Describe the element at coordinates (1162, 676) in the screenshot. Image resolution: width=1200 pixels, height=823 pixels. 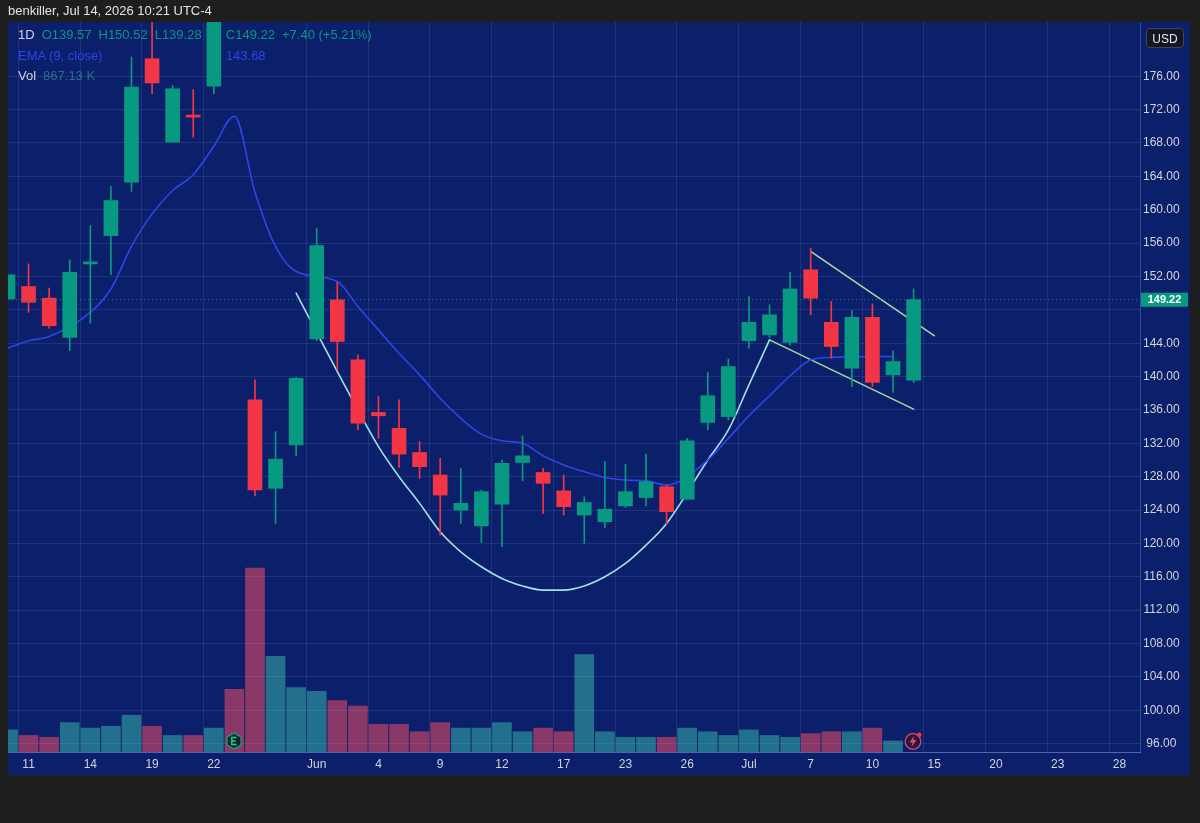
I see `y-tick-label: 104.00` at that location.